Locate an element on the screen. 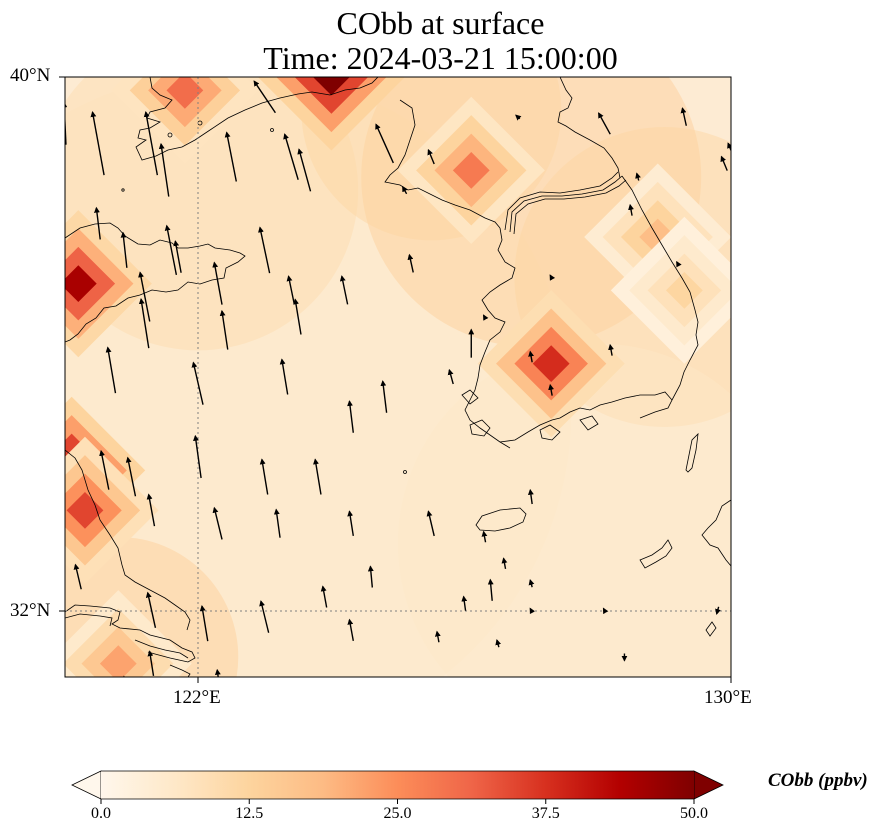  lon-label-130: 130°E is located at coordinates (728, 697).